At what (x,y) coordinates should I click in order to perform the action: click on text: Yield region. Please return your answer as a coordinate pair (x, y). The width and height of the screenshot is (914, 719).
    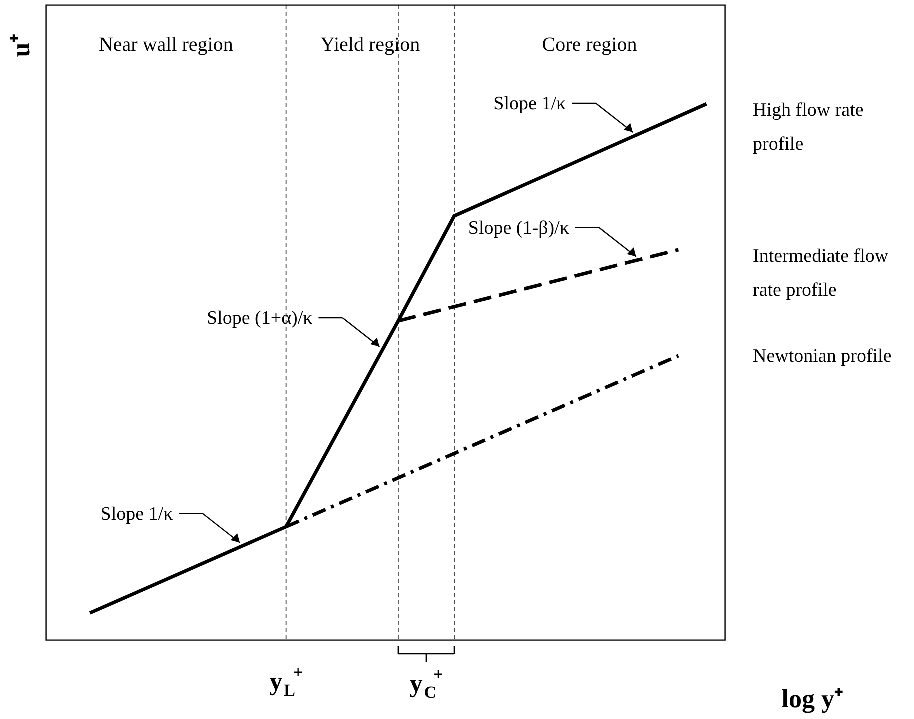
    Looking at the image, I should click on (370, 45).